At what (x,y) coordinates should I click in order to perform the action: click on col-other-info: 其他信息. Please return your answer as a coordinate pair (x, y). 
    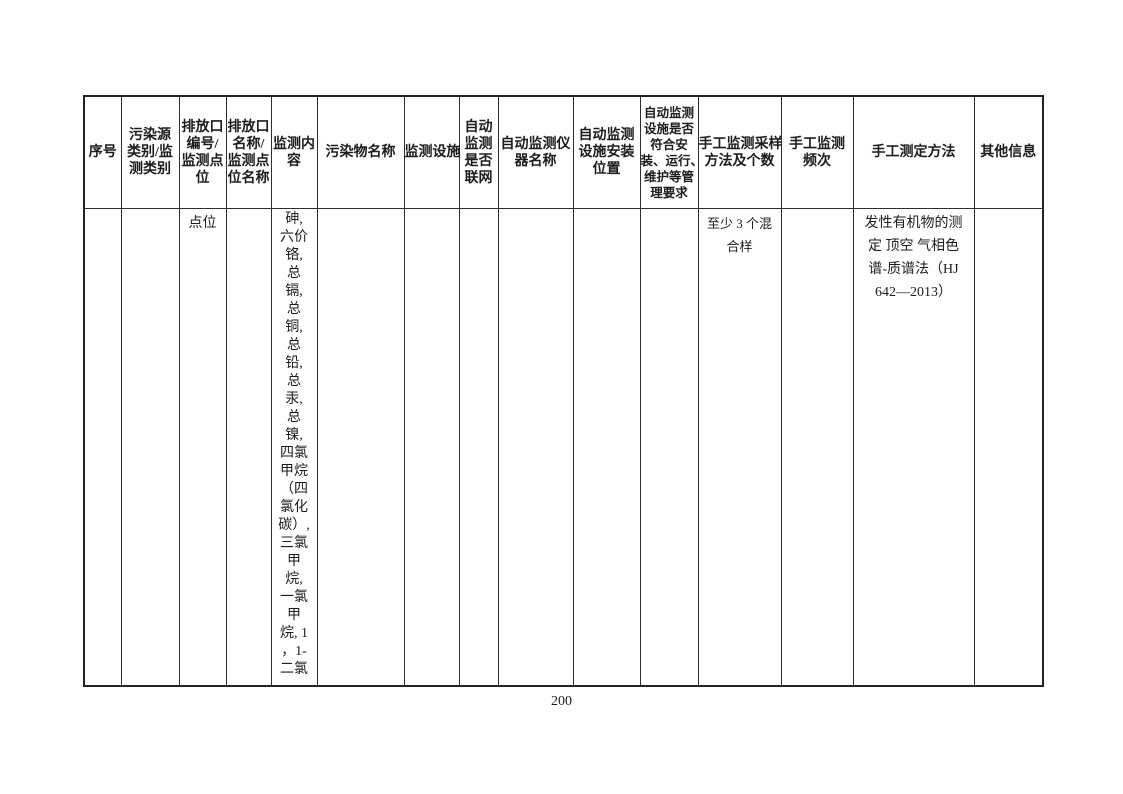
    Looking at the image, I should click on (1008, 152).